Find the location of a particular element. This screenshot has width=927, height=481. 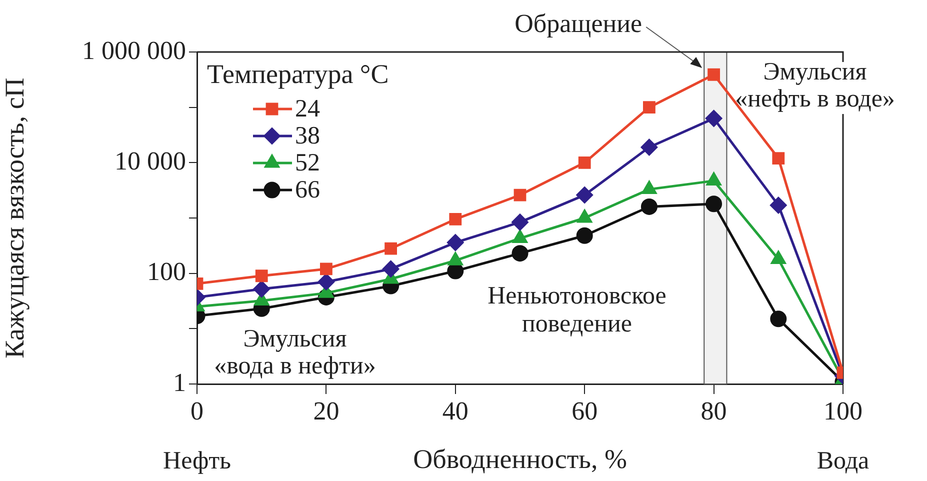

y-tick-label: 1 is located at coordinates (179, 382).